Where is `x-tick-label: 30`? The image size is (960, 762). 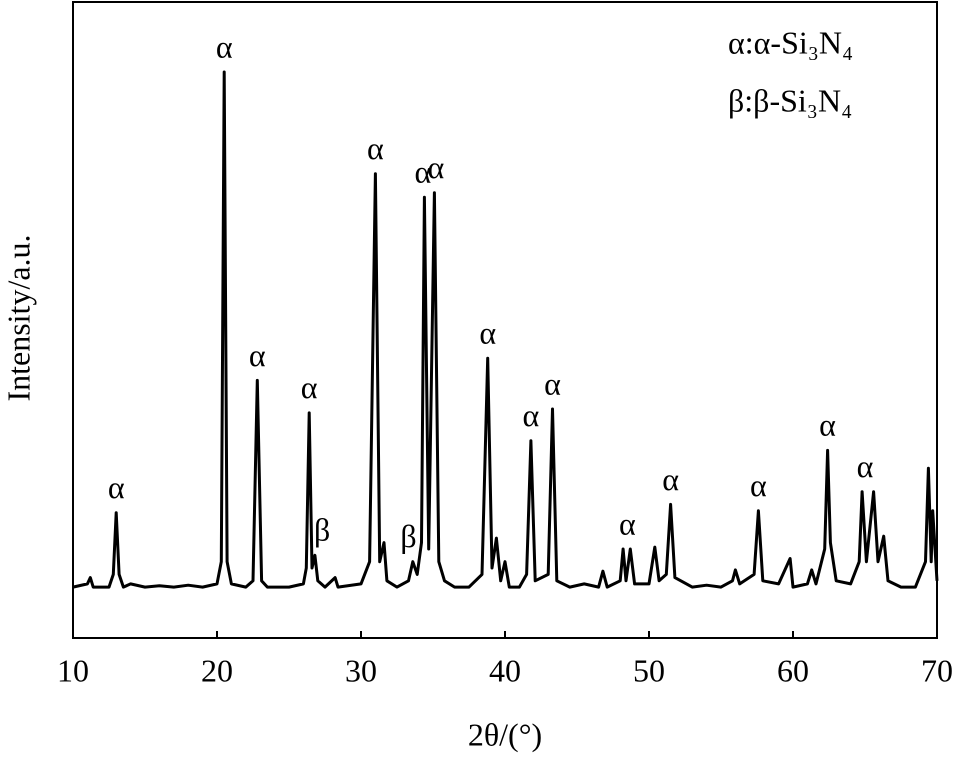 x-tick-label: 30 is located at coordinates (361, 670).